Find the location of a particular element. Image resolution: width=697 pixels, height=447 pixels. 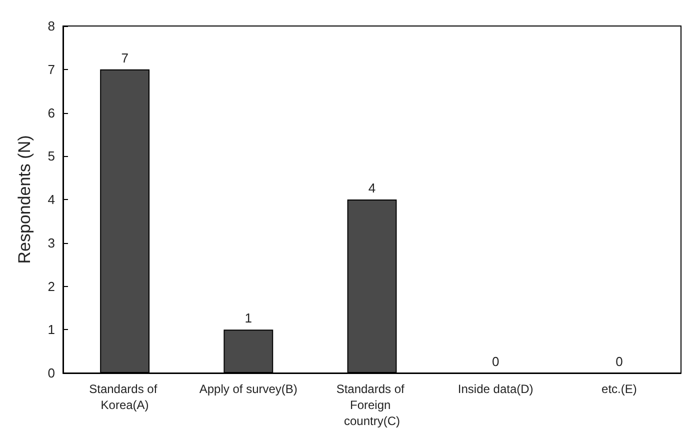

x-tick-label: Inside data(D) is located at coordinates (496, 389).